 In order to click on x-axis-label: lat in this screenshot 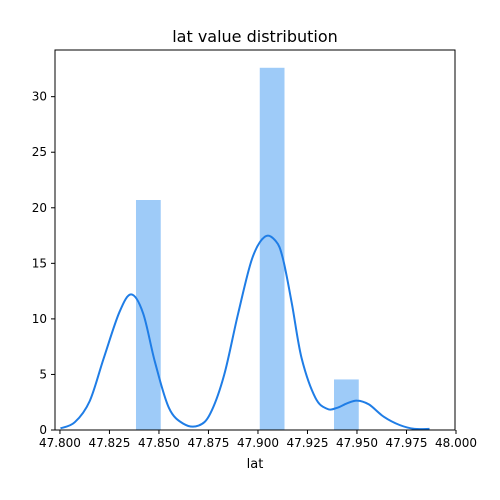, I will do `click(255, 464)`.